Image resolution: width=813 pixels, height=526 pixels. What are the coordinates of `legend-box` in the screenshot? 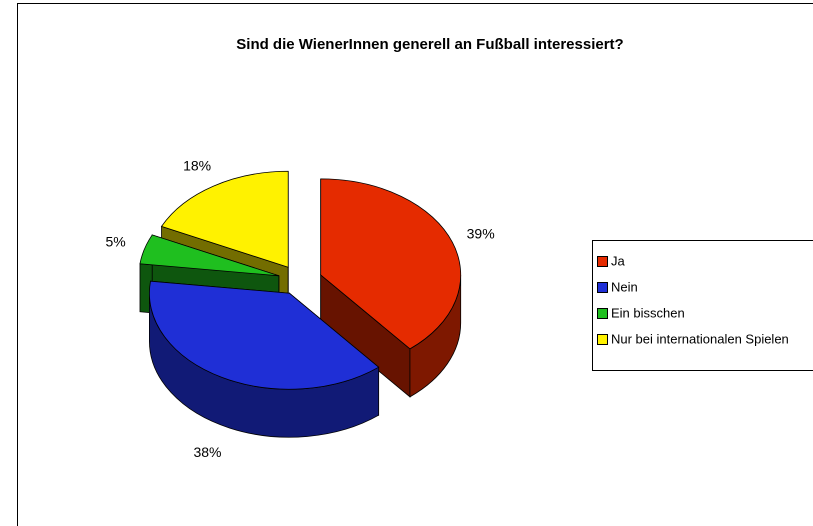 It's located at (702, 305).